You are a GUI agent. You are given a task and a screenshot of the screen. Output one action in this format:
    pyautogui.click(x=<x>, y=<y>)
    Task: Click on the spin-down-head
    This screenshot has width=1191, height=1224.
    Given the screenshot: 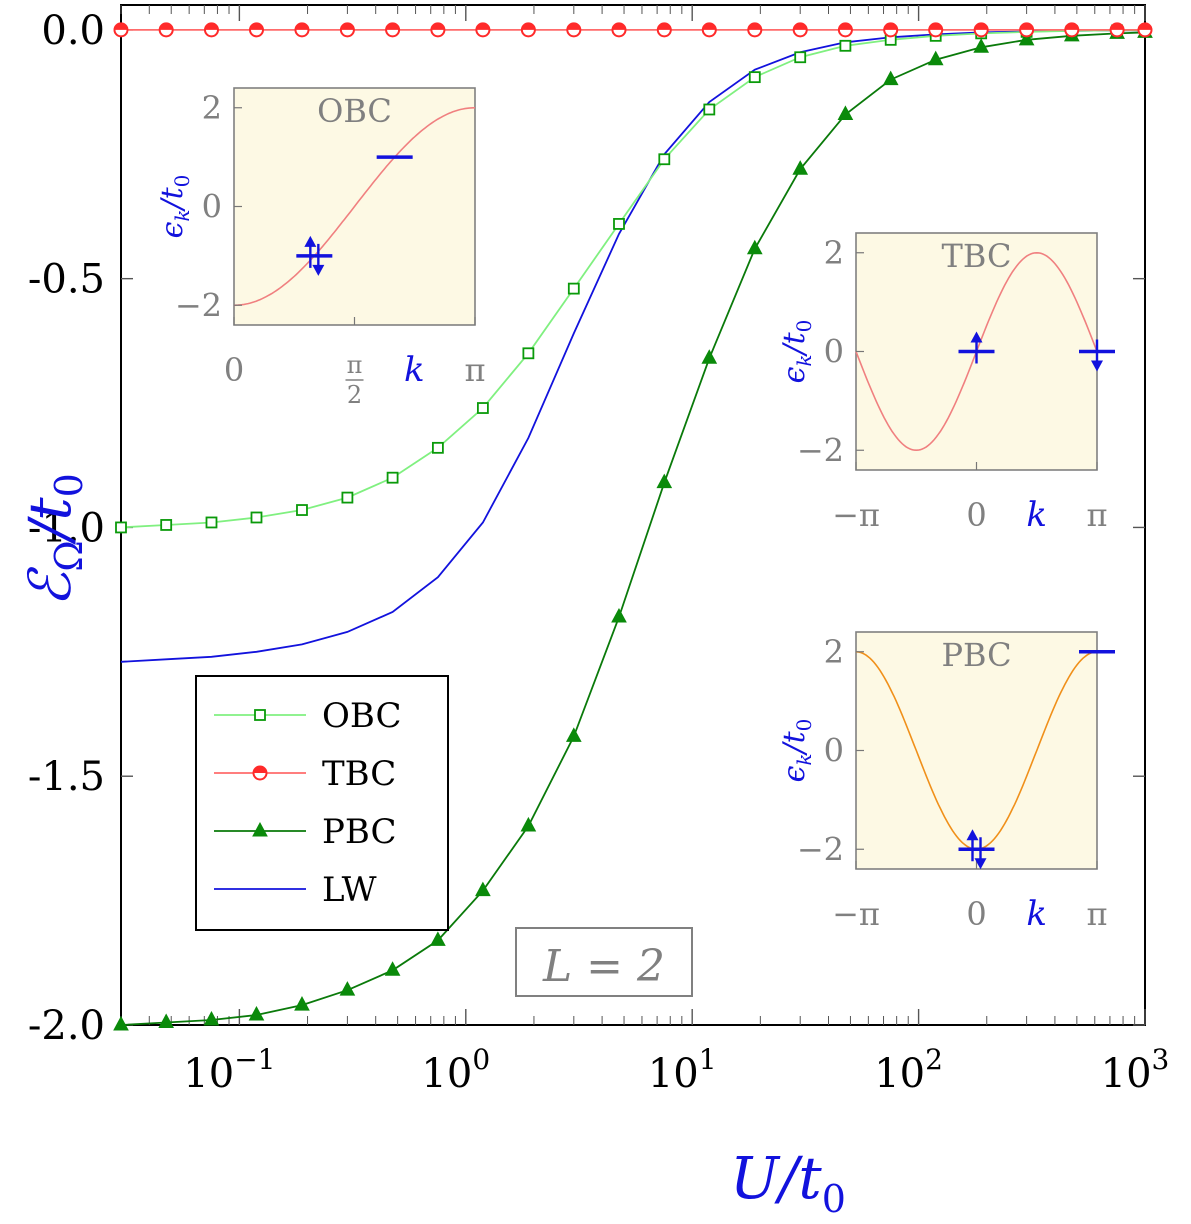 What is the action you would take?
    pyautogui.click(x=980, y=864)
    